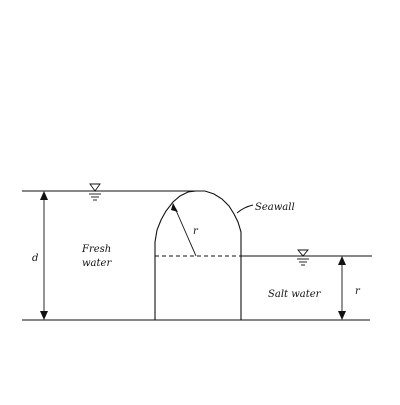 The image size is (400, 405). I want to click on depth-label: d, so click(35, 258).